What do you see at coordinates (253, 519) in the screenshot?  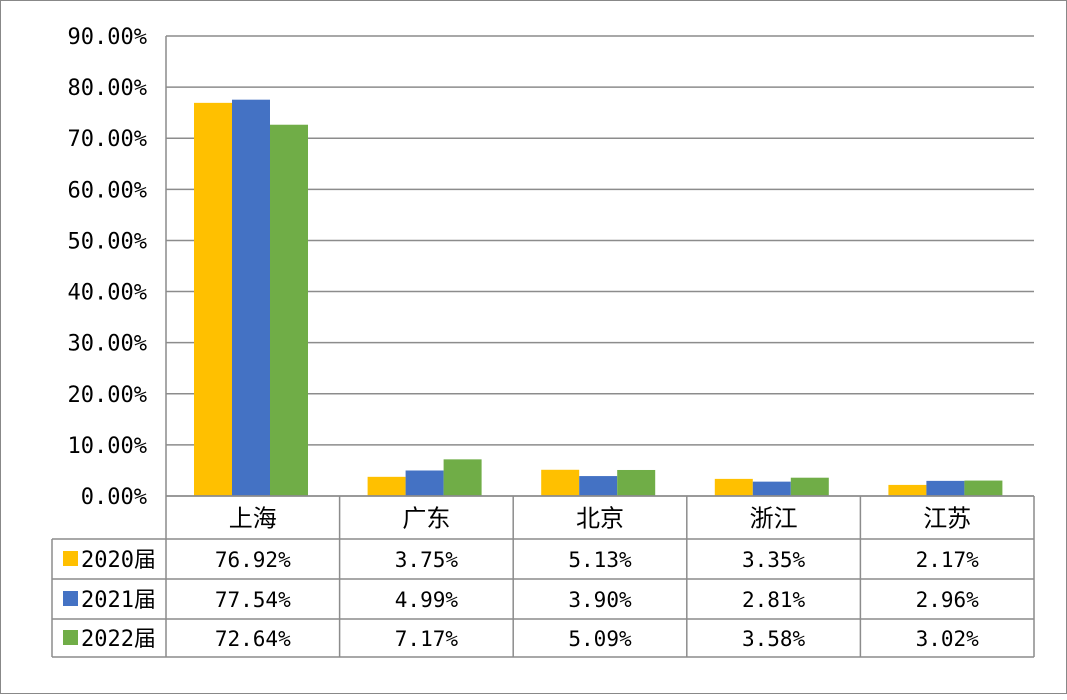 I see `x-category-label: 上海` at bounding box center [253, 519].